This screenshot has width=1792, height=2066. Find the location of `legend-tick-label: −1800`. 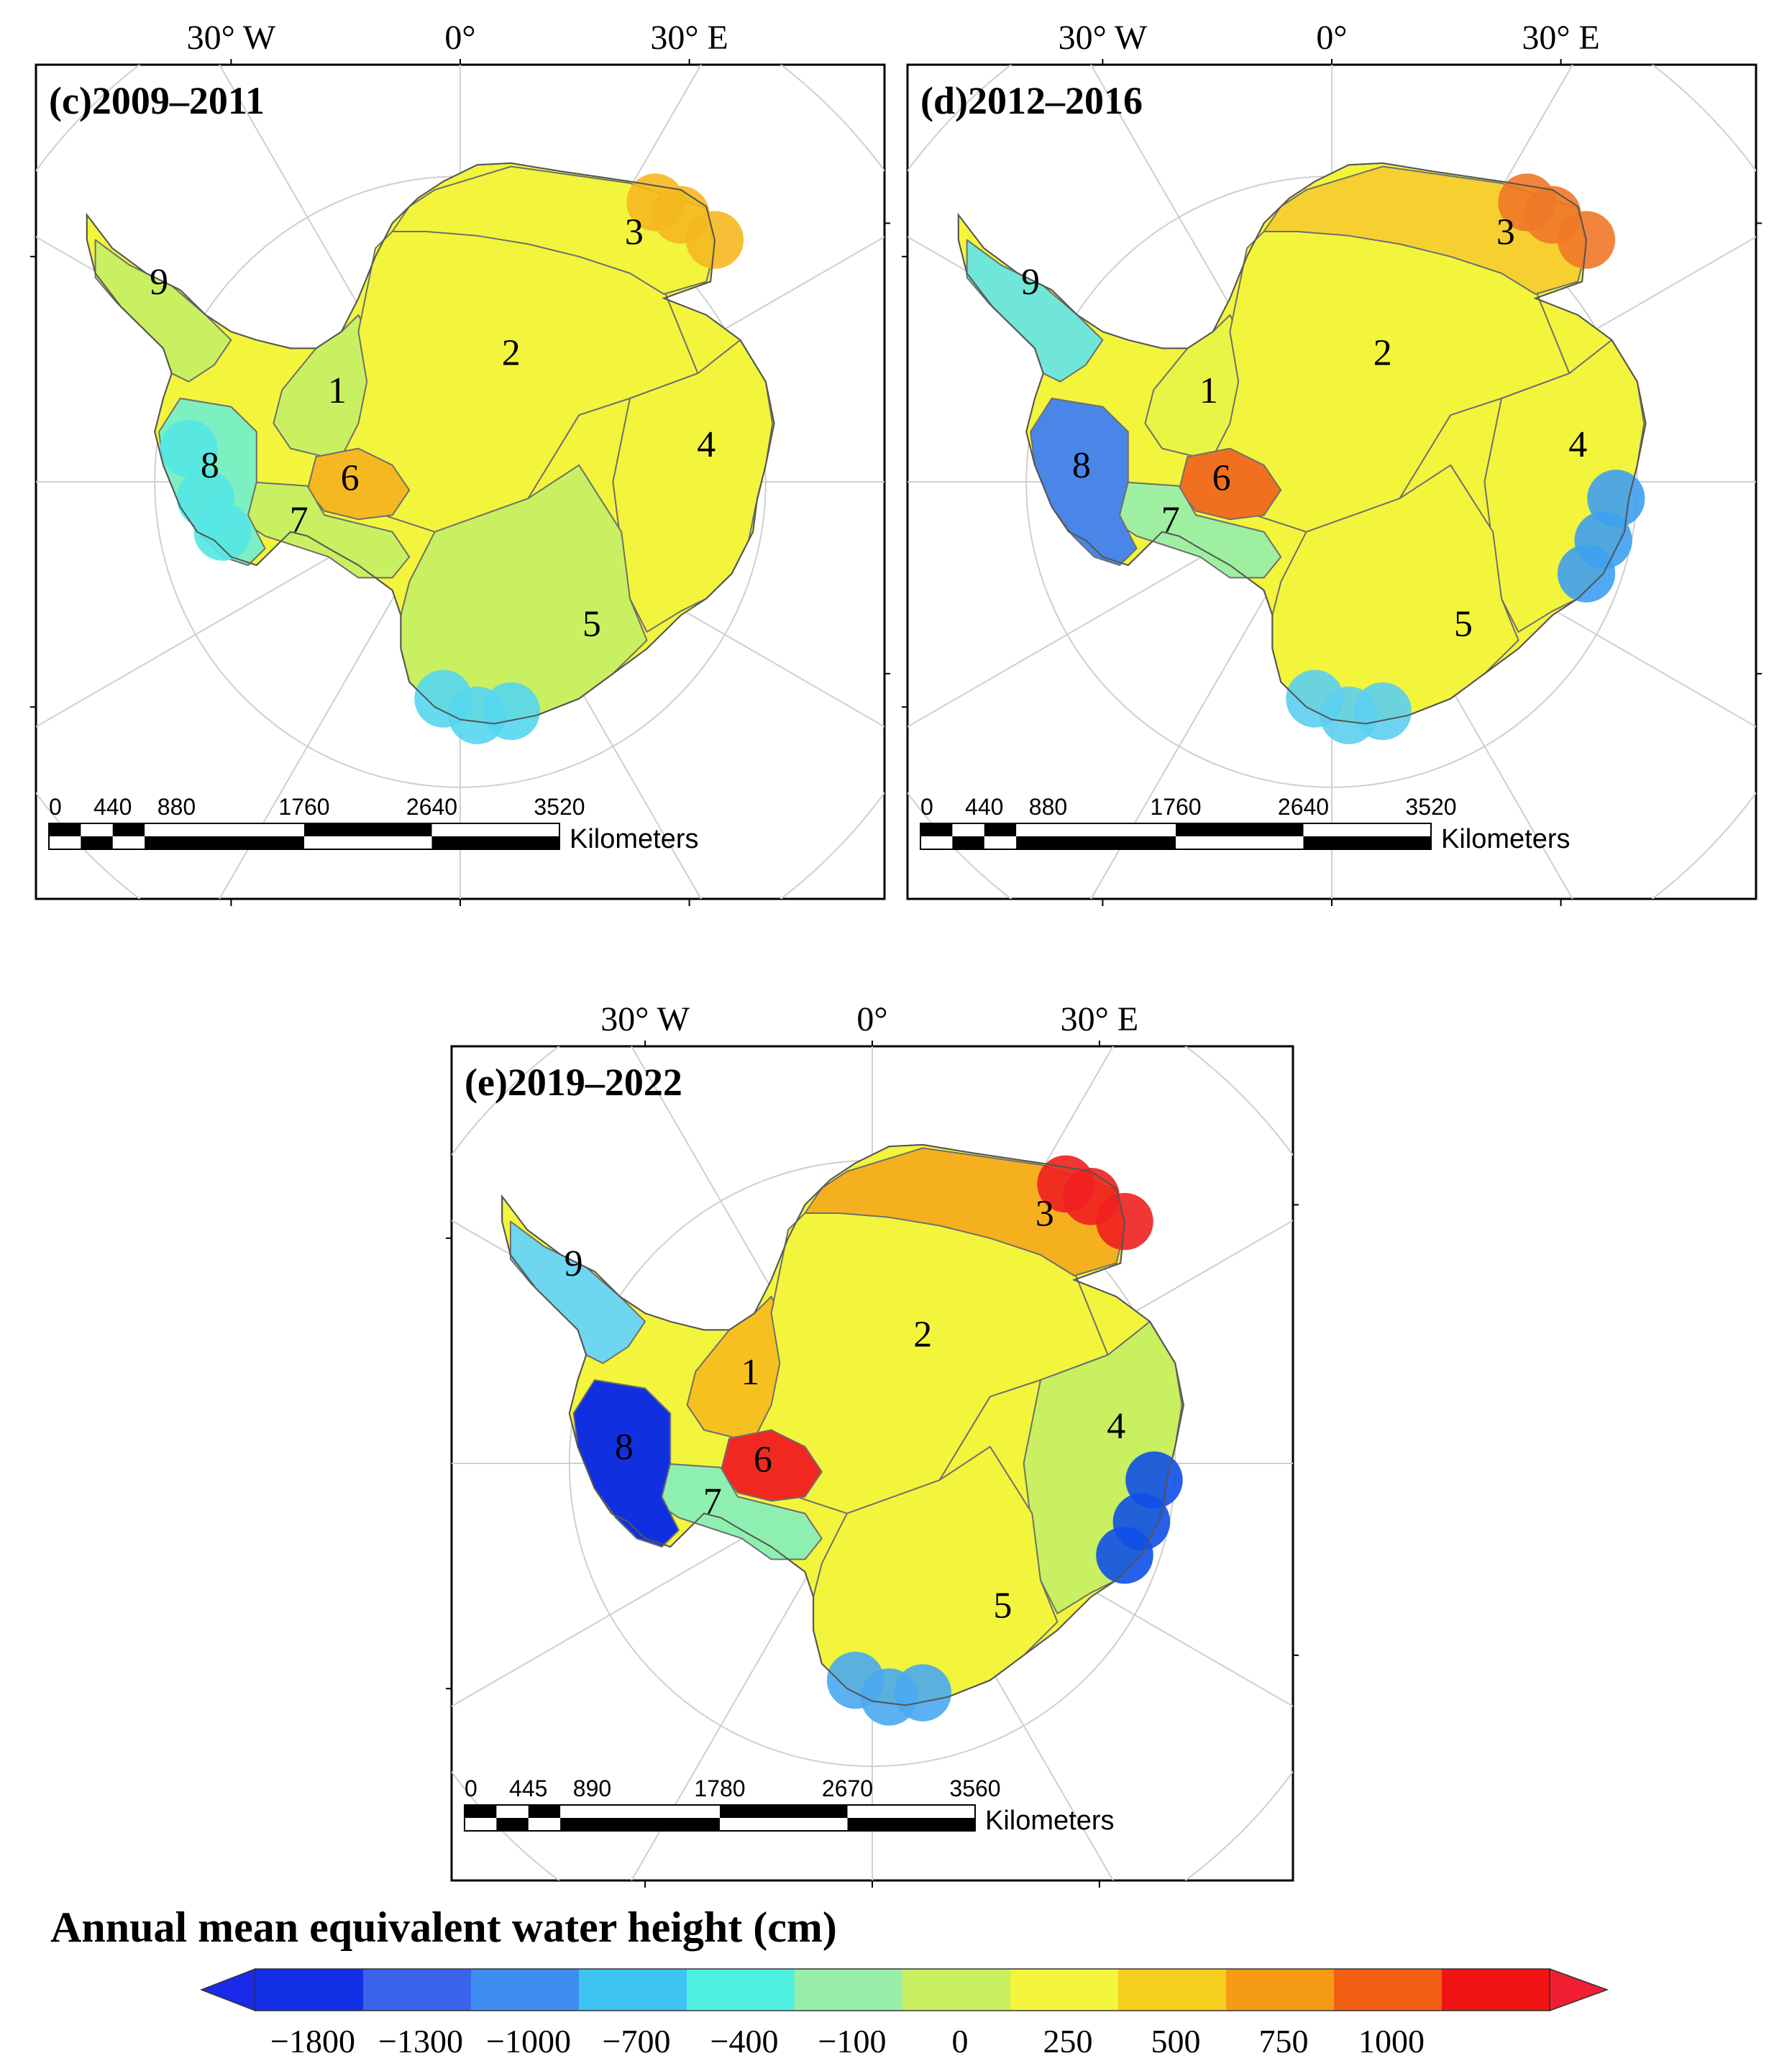

legend-tick-label: −1800 is located at coordinates (312, 2042).